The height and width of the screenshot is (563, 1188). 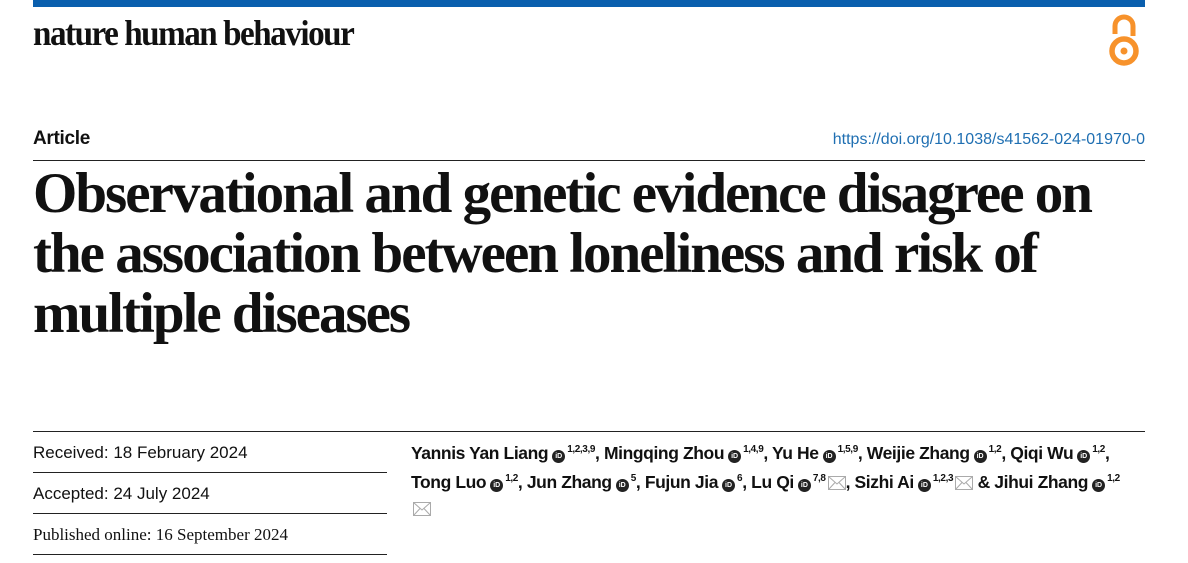 What do you see at coordinates (884, 481) in the screenshot?
I see `author-name: Sizhi Ai` at bounding box center [884, 481].